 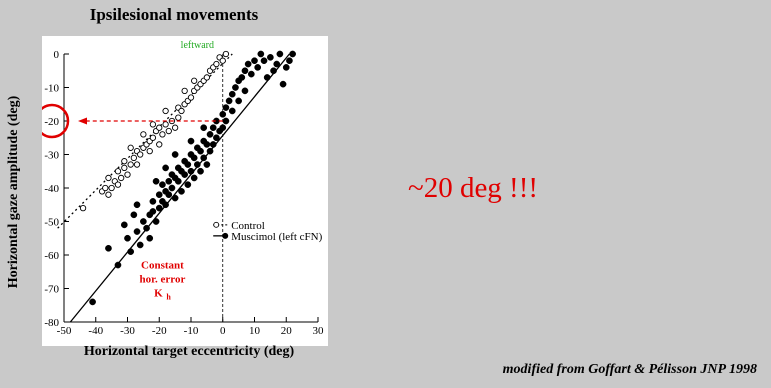 What do you see at coordinates (287, 331) in the screenshot?
I see `x-tick-label: 20` at bounding box center [287, 331].